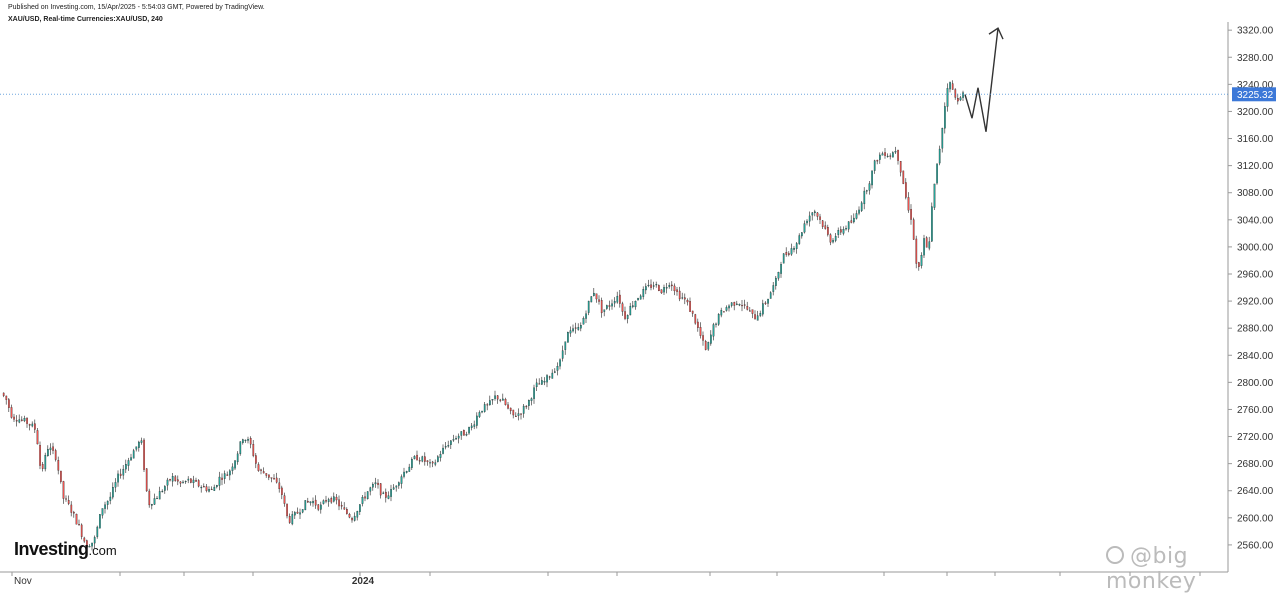  What do you see at coordinates (1255, 85) in the screenshot?
I see `y-tick-label: 3240.00` at bounding box center [1255, 85].